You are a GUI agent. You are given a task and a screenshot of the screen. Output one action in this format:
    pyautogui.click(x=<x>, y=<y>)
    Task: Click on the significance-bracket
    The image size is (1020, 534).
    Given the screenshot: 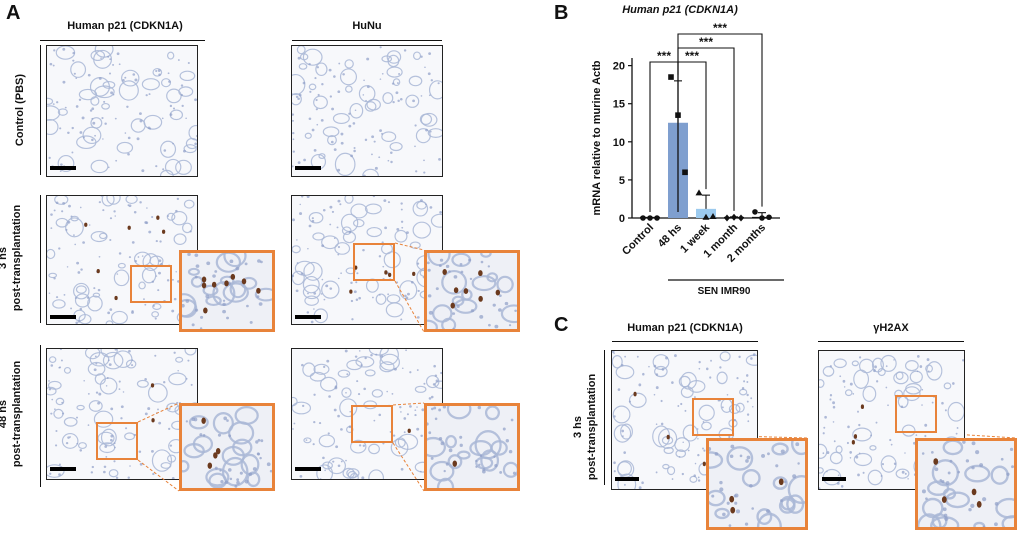 What is the action you would take?
    pyautogui.click(x=720, y=122)
    